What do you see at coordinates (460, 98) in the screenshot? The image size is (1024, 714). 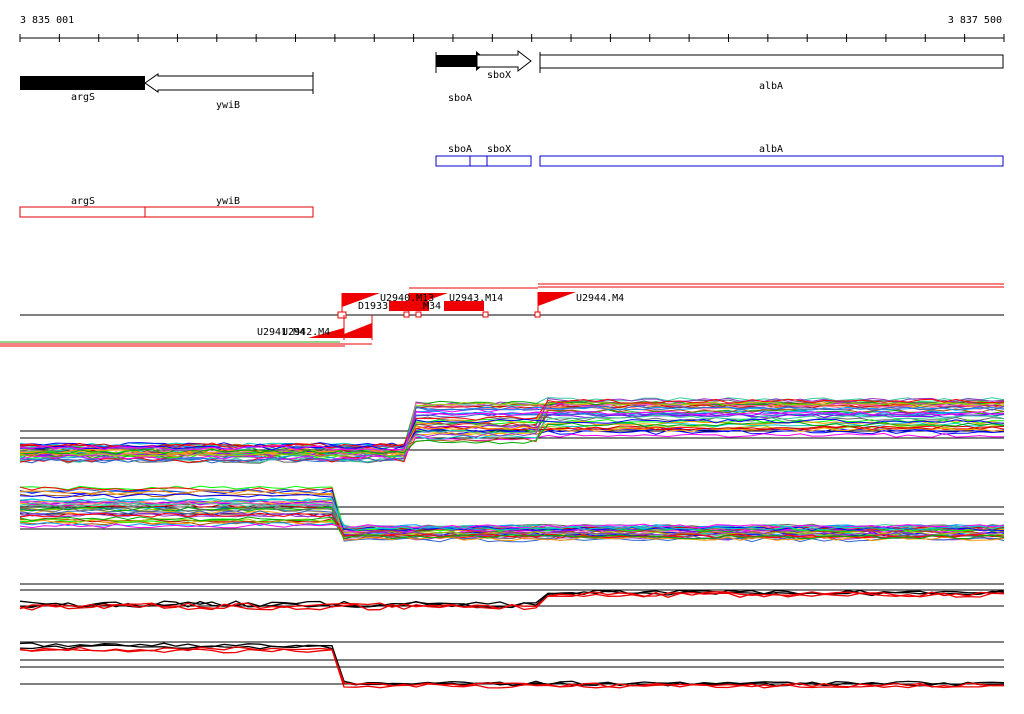 I see `gene-label-sboA: sboA` at bounding box center [460, 98].